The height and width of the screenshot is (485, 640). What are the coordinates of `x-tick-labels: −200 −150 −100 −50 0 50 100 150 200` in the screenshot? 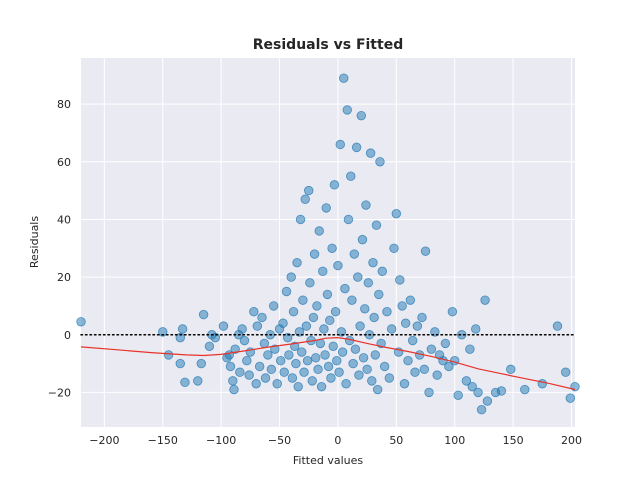 It's located at (335, 440).